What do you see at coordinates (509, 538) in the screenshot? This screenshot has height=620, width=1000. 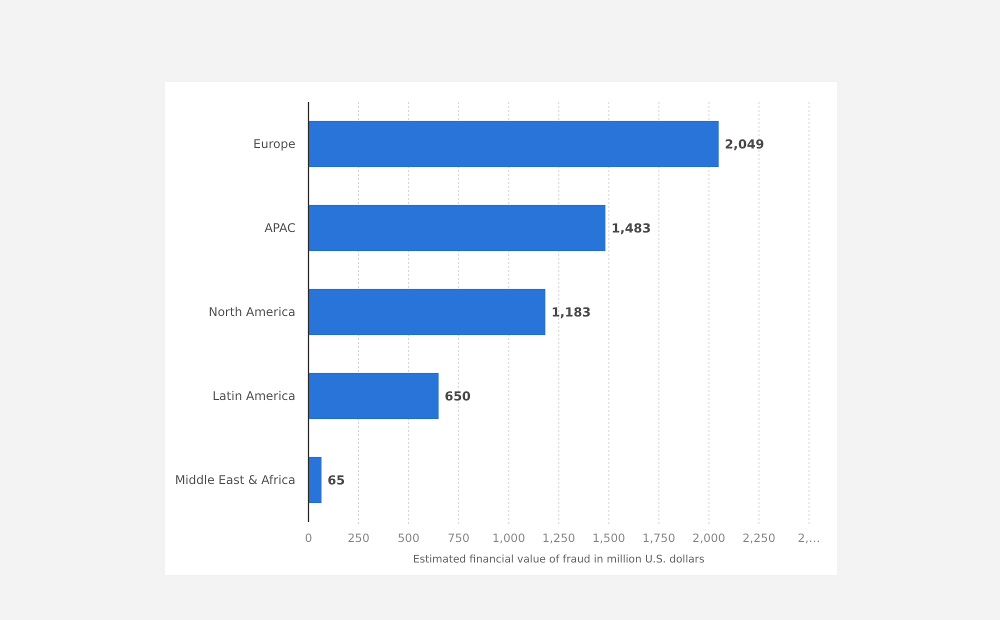 I see `x-tick-label: 1,000` at bounding box center [509, 538].